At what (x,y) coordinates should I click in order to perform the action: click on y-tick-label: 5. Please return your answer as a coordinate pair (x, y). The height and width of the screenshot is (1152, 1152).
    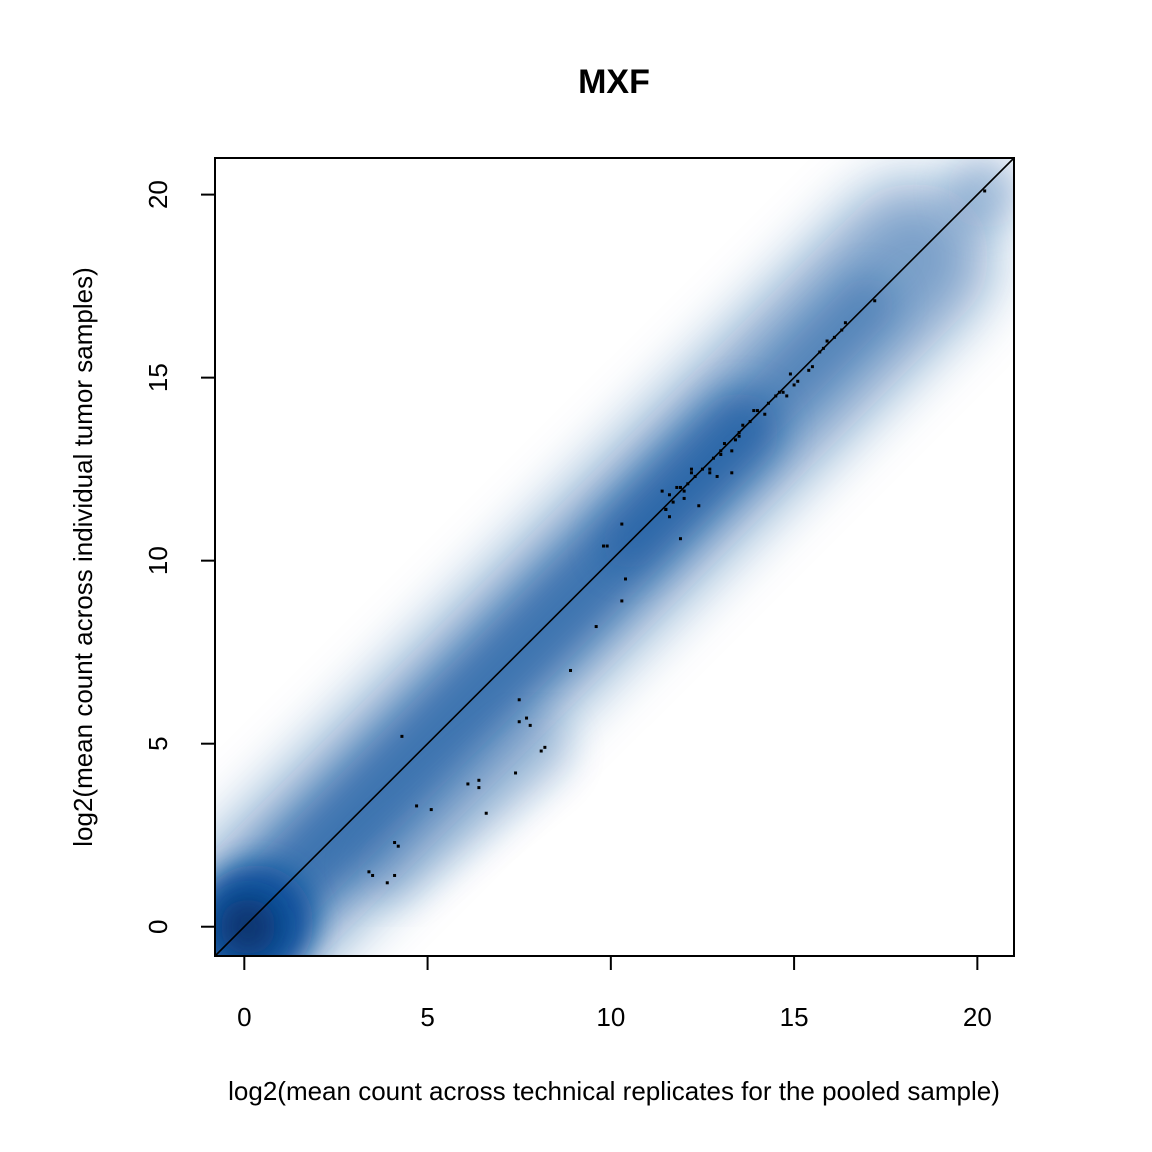
    Looking at the image, I should click on (158, 743).